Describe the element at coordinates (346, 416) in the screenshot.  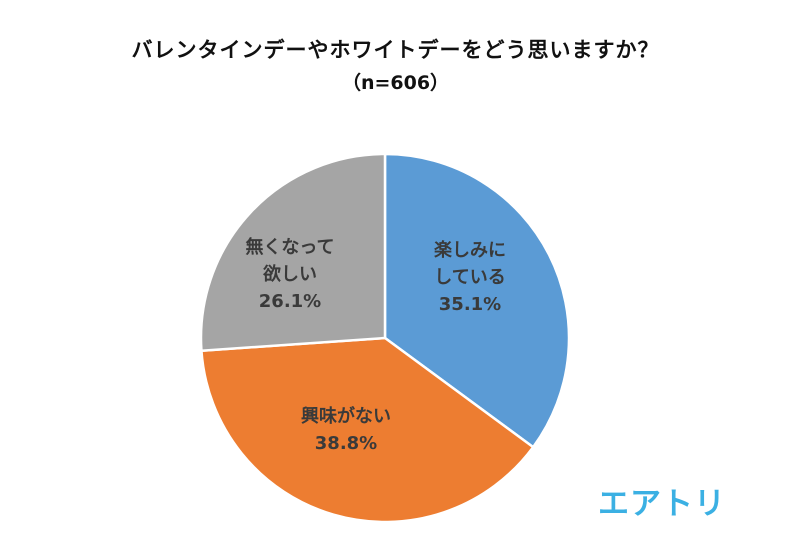
I see `slice-label-line: 興味がない` at that location.